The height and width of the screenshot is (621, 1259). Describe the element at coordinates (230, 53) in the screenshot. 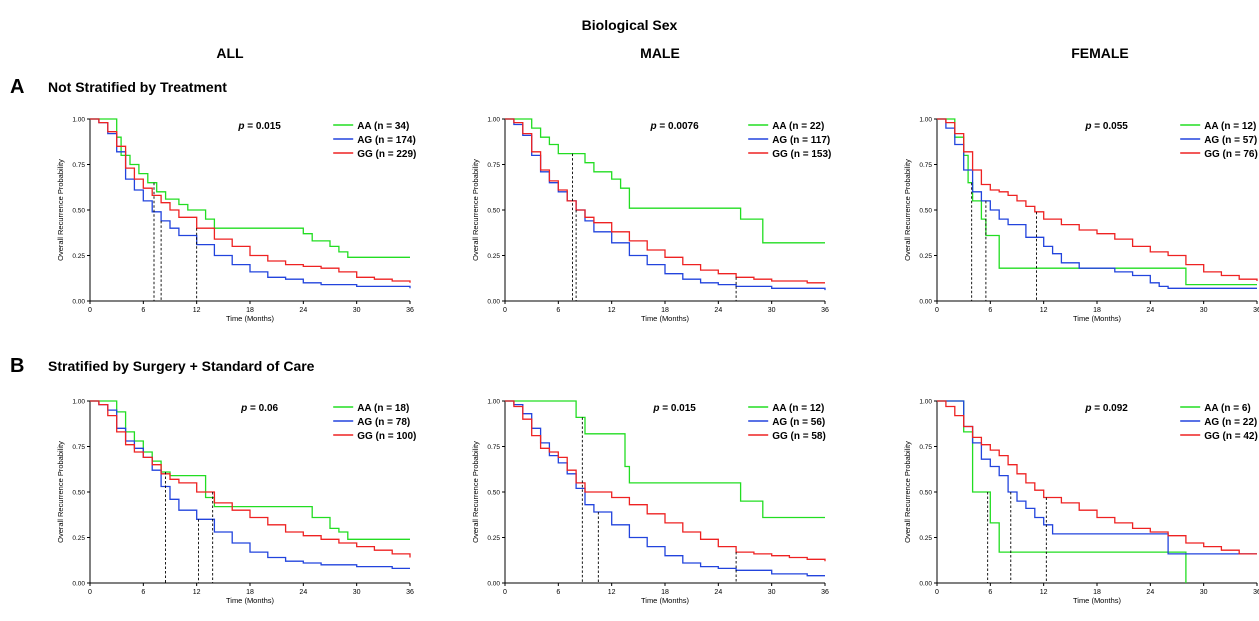

I see `column-header-all: ALL` at that location.